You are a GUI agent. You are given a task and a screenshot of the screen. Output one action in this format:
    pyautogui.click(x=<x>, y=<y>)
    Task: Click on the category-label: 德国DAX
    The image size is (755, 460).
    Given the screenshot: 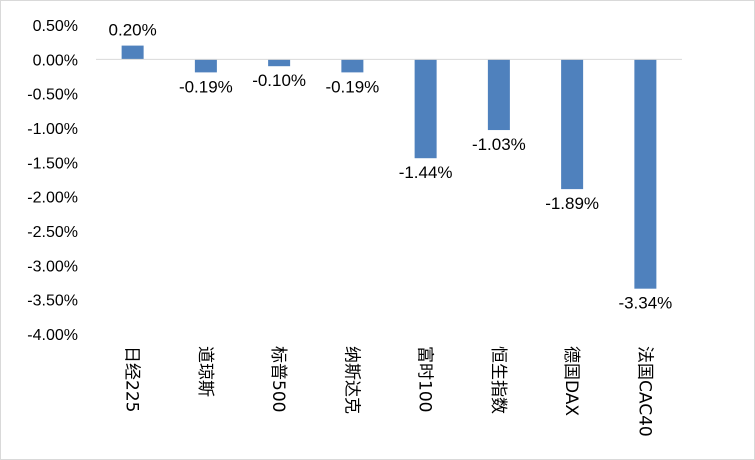 What is the action you would take?
    pyautogui.click(x=571, y=381)
    